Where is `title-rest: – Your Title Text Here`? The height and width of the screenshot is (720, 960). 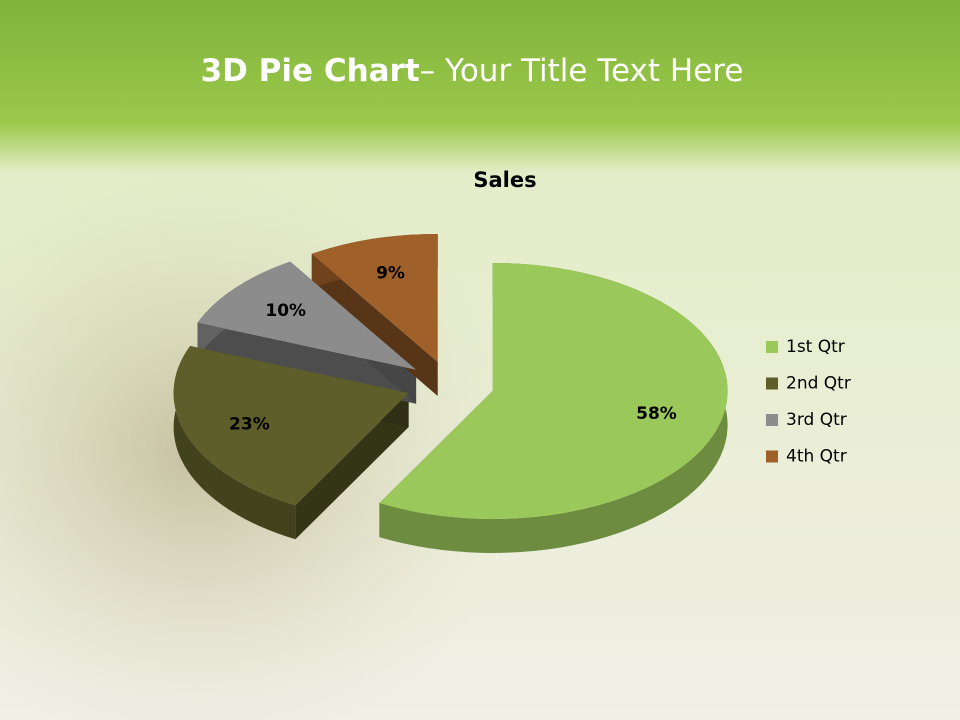 title-rest: – Your Title Text Here is located at coordinates (582, 71).